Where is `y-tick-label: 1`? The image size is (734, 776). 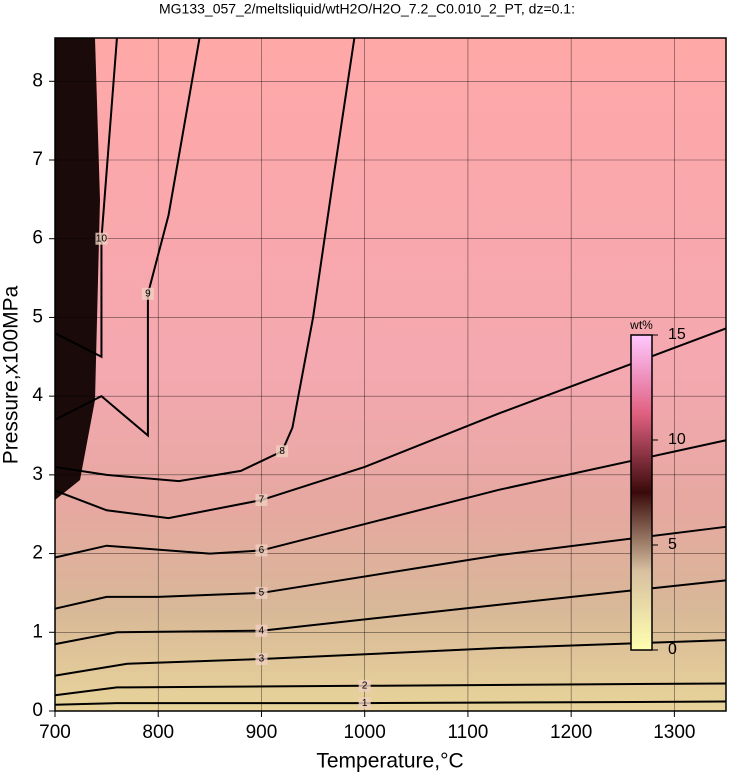 y-tick-label: 1 is located at coordinates (37, 631).